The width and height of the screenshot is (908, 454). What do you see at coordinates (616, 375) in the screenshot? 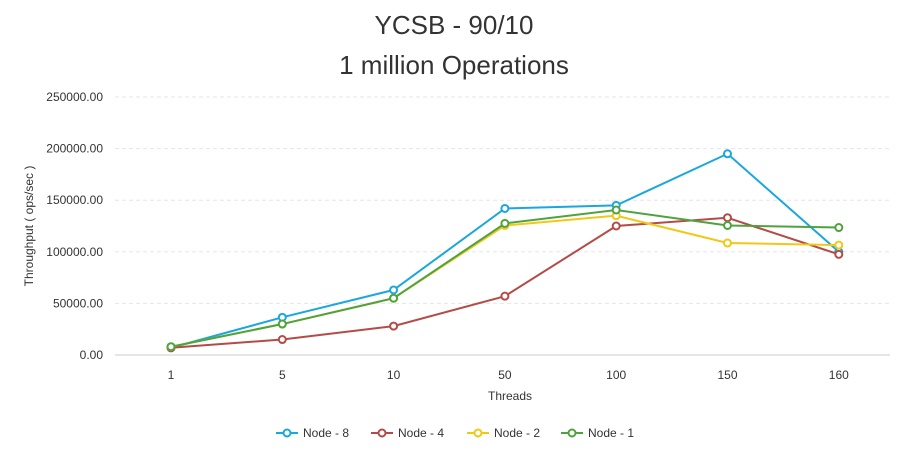
I see `x-tick-label: 100` at bounding box center [616, 375].